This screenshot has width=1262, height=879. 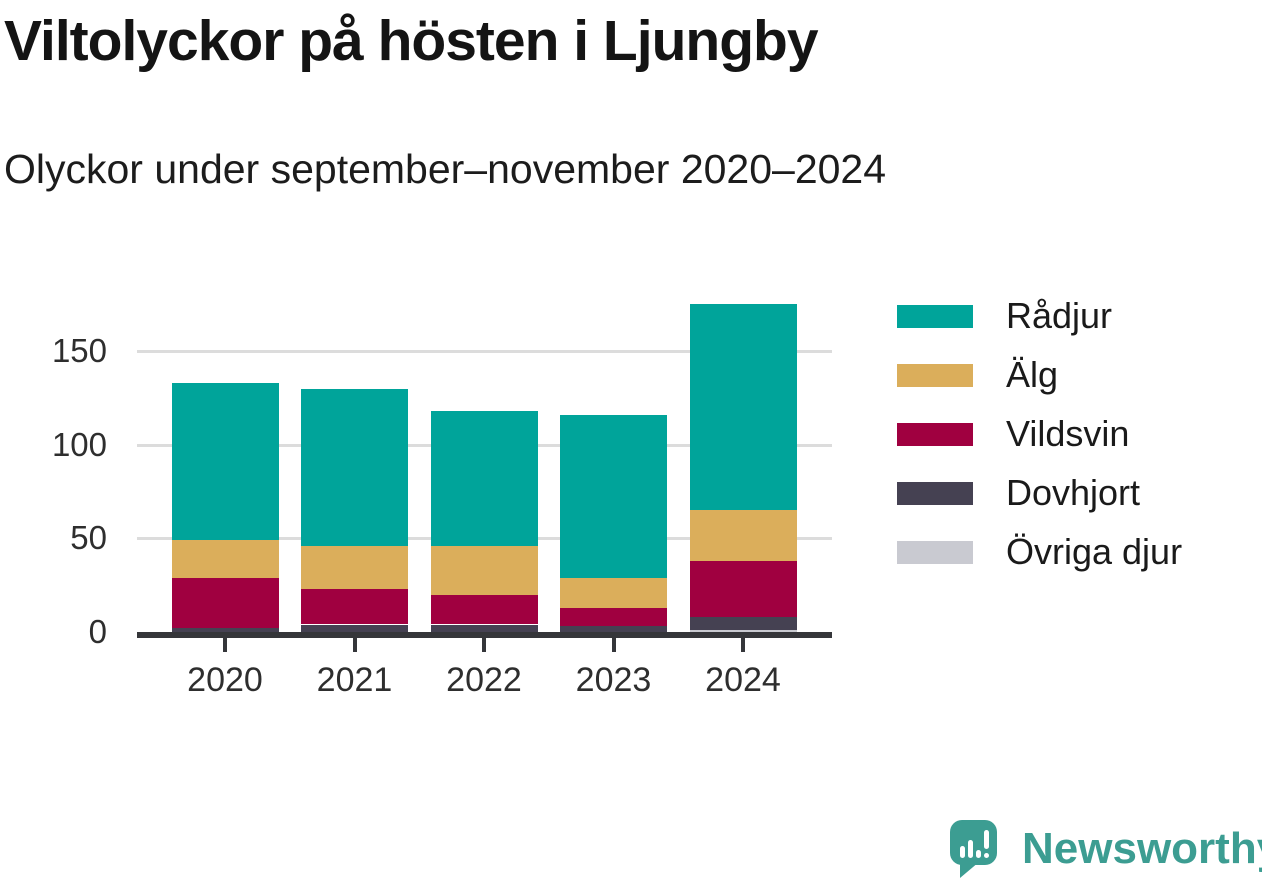 I want to click on legend-item: Älg, so click(x=977, y=374).